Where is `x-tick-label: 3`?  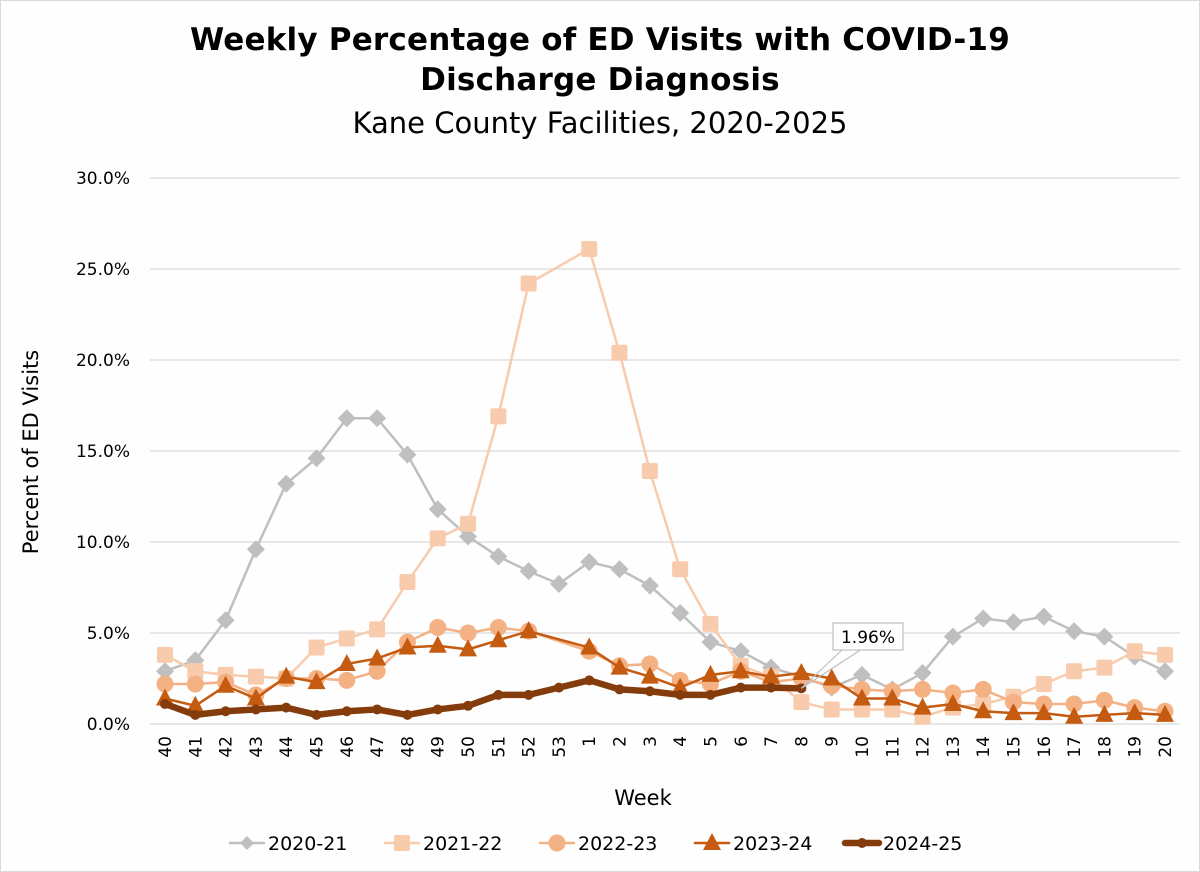 x-tick-label: 3 is located at coordinates (651, 741).